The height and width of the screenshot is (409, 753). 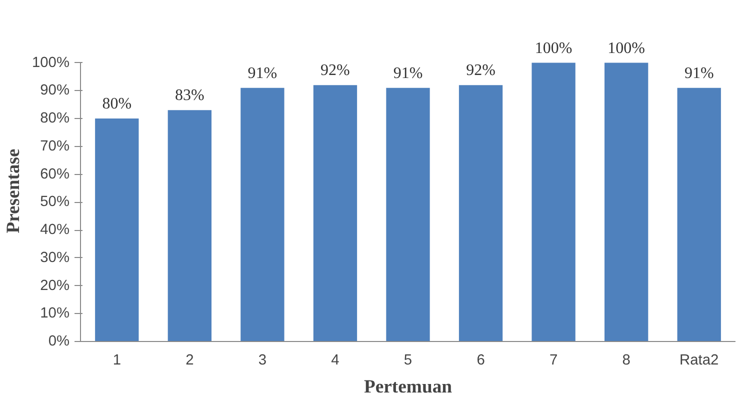 What do you see at coordinates (55, 202) in the screenshot?
I see `y-tick-label: 50%` at bounding box center [55, 202].